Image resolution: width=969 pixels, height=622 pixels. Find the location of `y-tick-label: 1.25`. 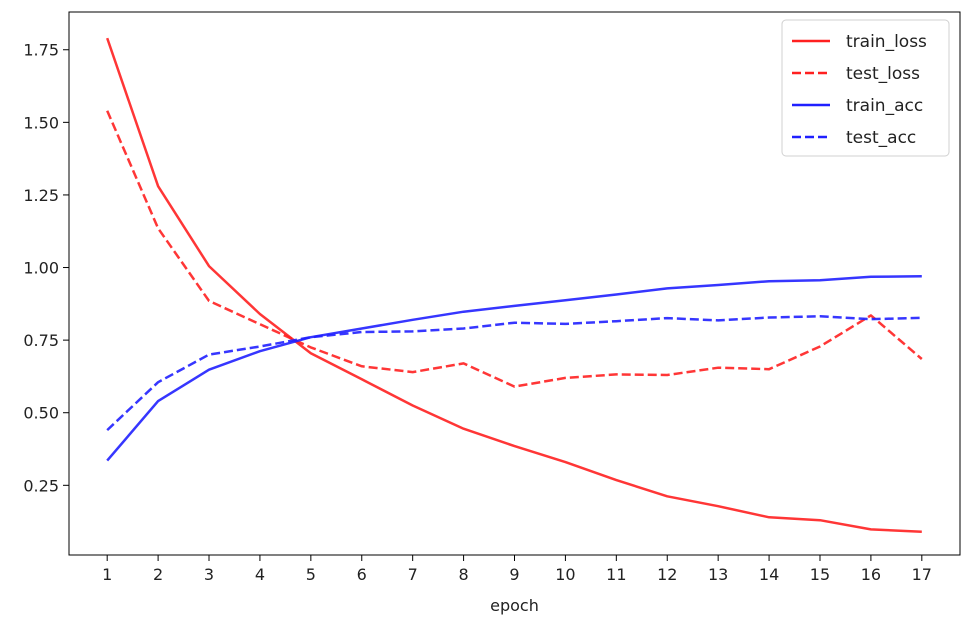

y-tick-label: 1.25 is located at coordinates (41, 195).